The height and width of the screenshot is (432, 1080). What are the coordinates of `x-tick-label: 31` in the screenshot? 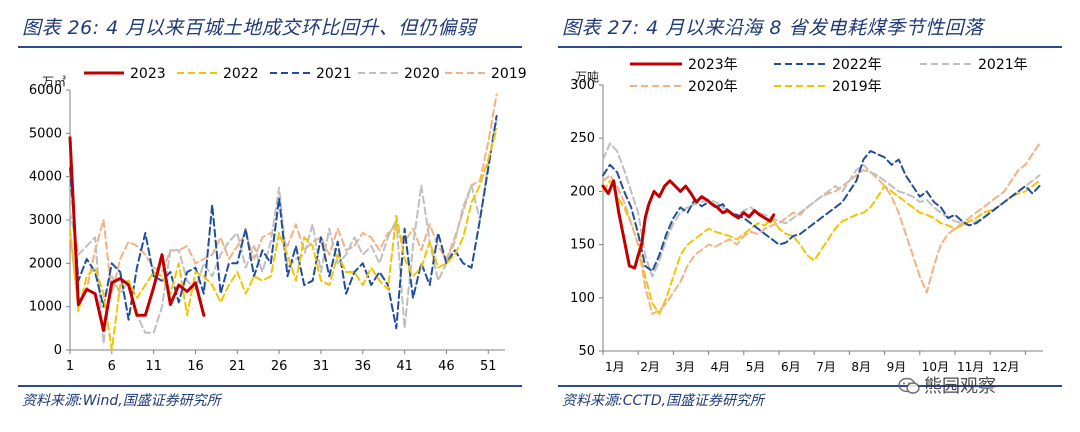 It's located at (321, 366).